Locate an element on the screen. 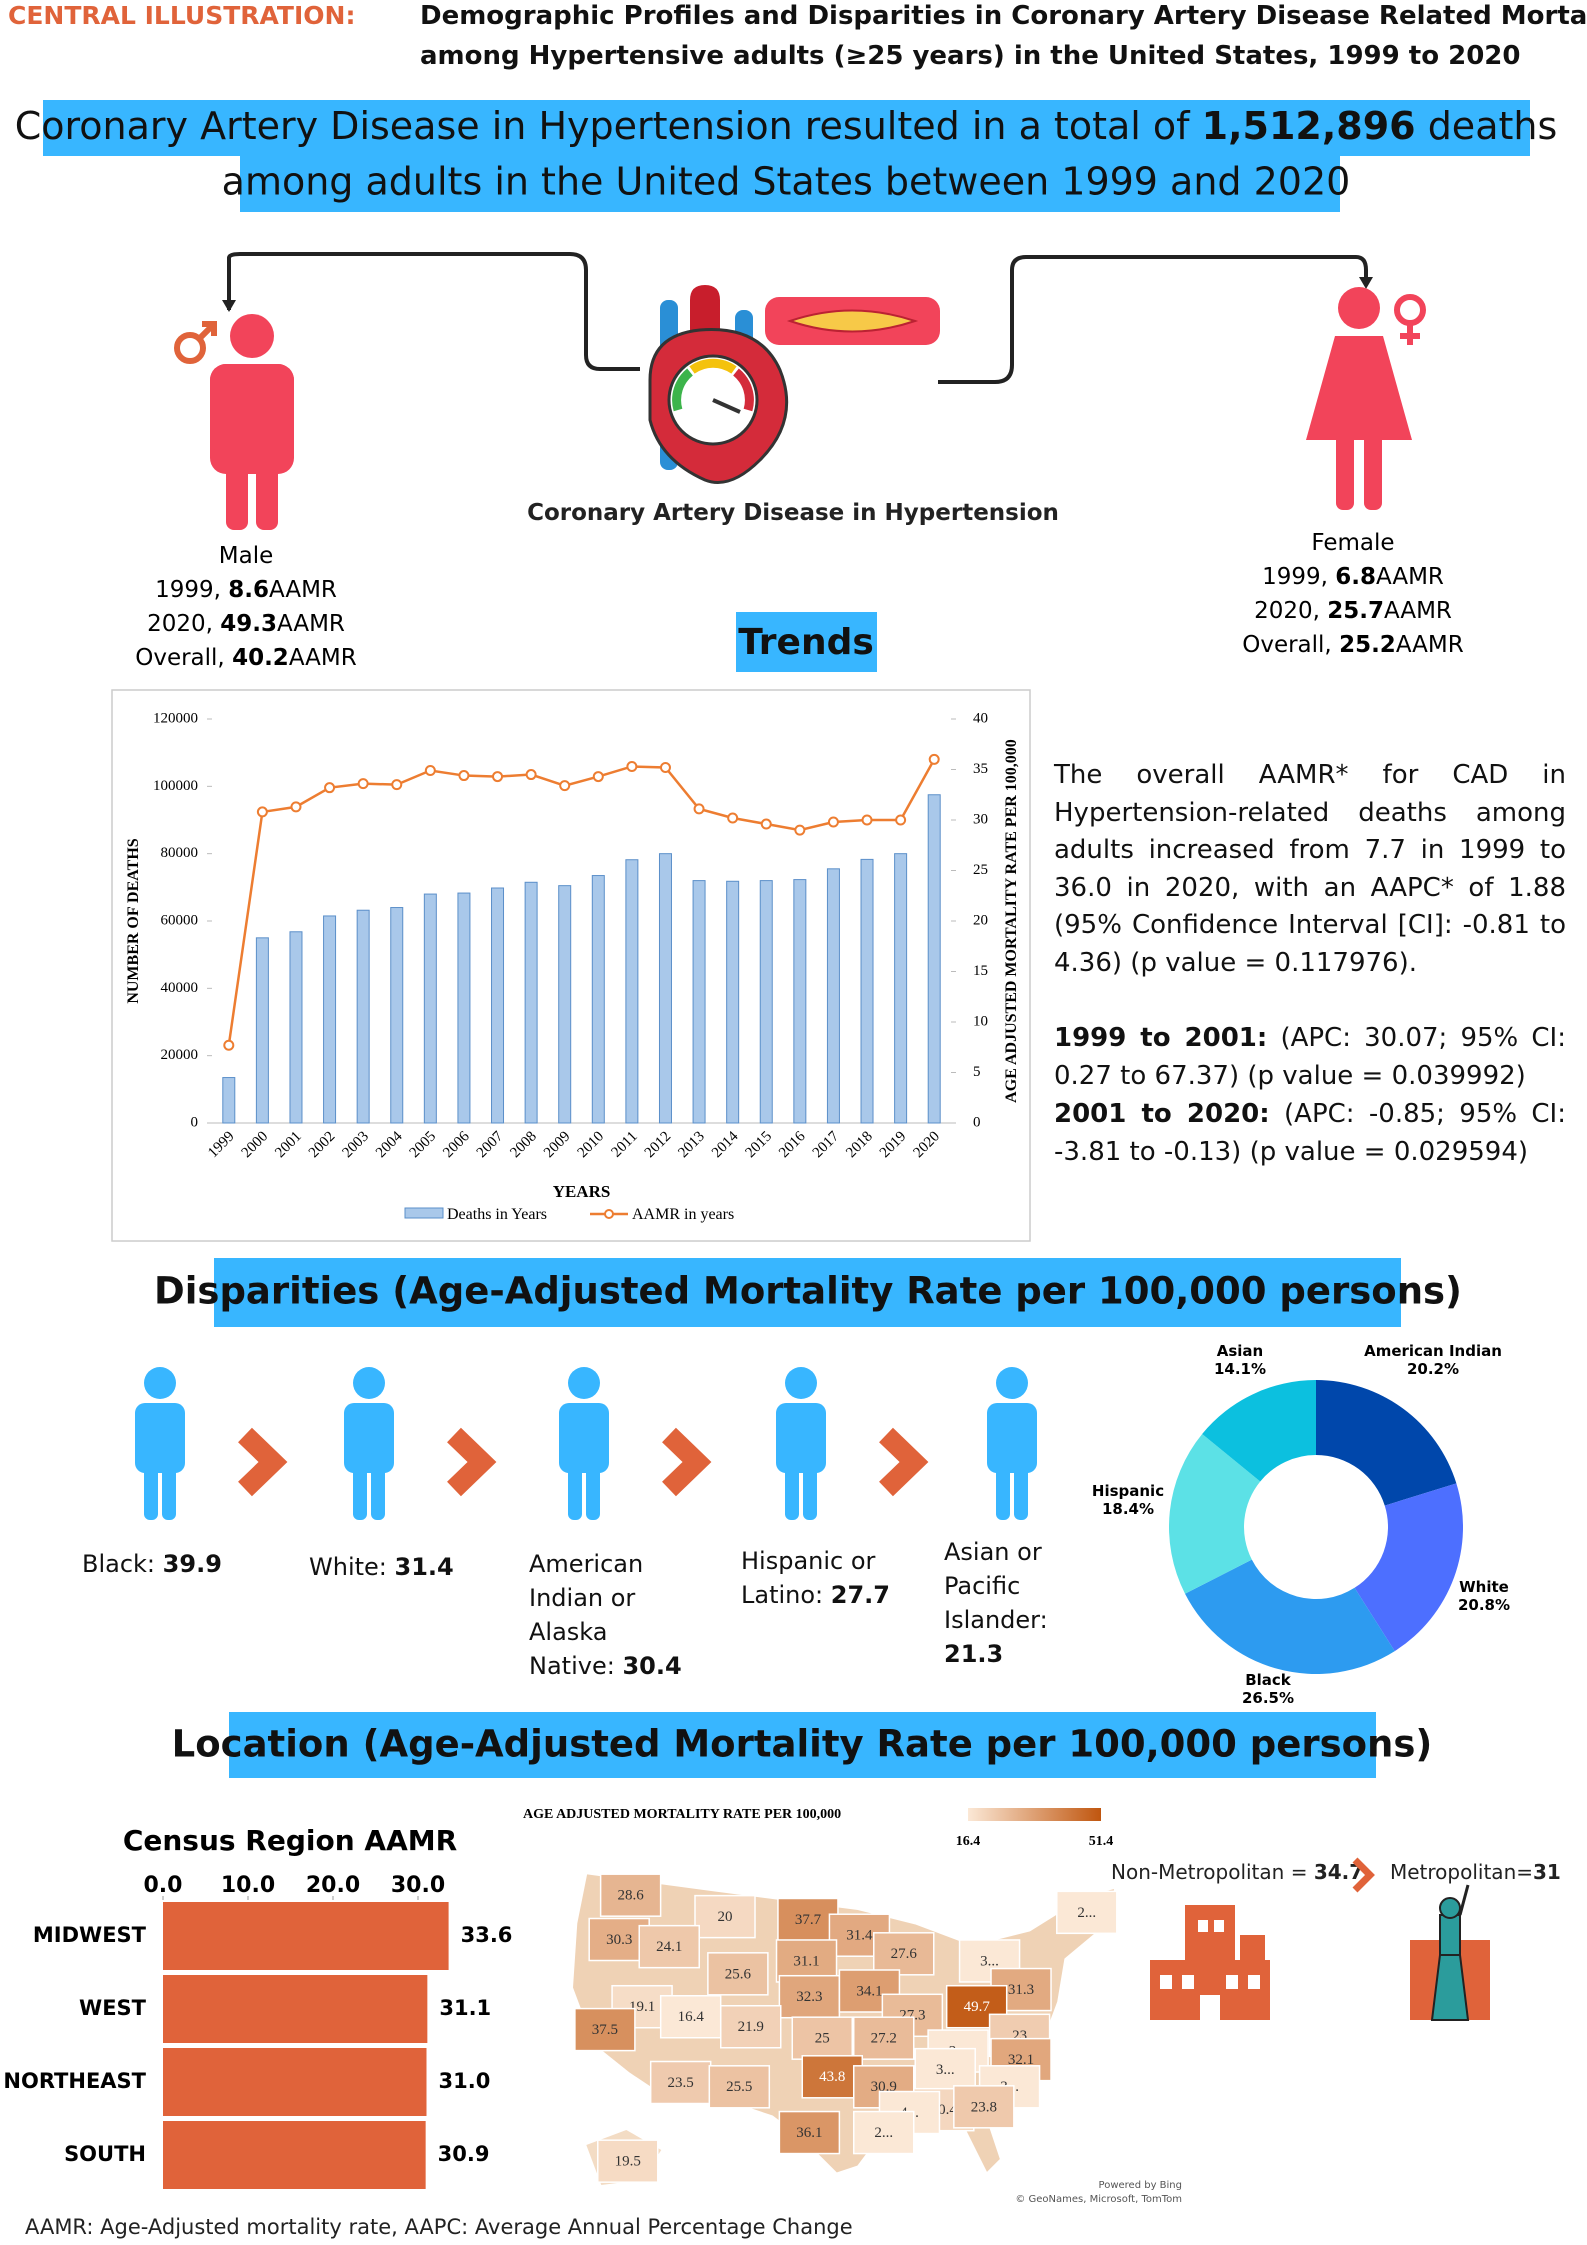  gender-stat: 2020, 49.3AAMR is located at coordinates (246, 624).